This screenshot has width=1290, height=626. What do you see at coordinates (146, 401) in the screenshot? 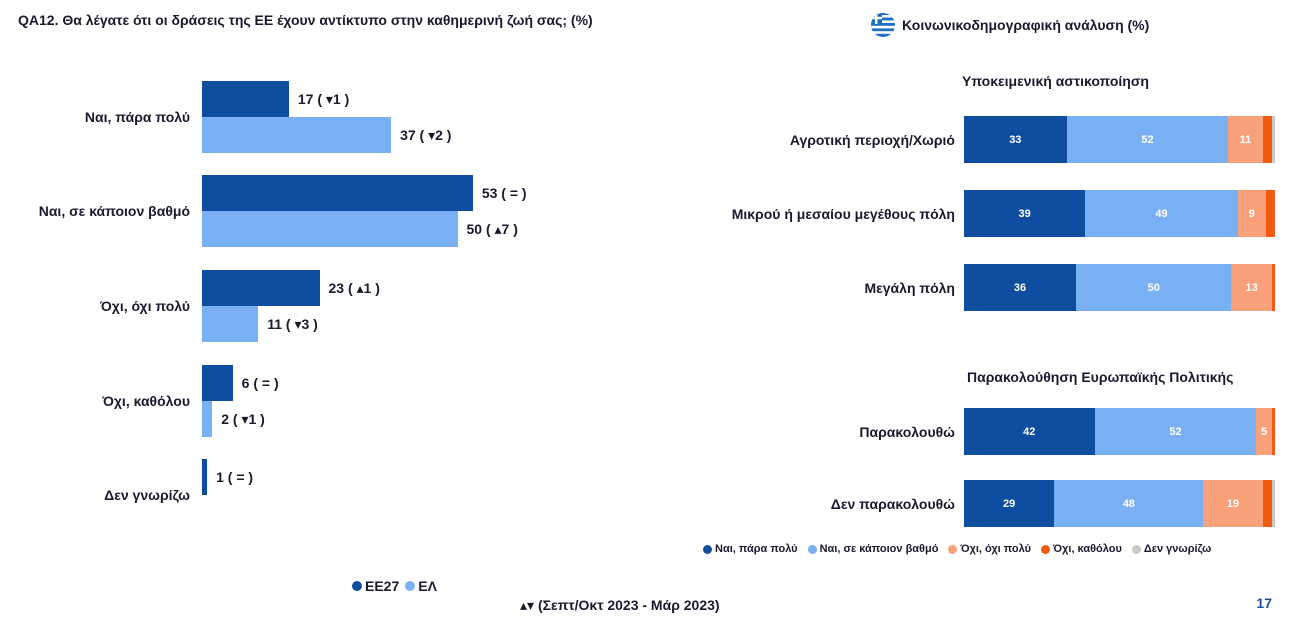
I see `category-label: Όχι, καθόλου` at bounding box center [146, 401].